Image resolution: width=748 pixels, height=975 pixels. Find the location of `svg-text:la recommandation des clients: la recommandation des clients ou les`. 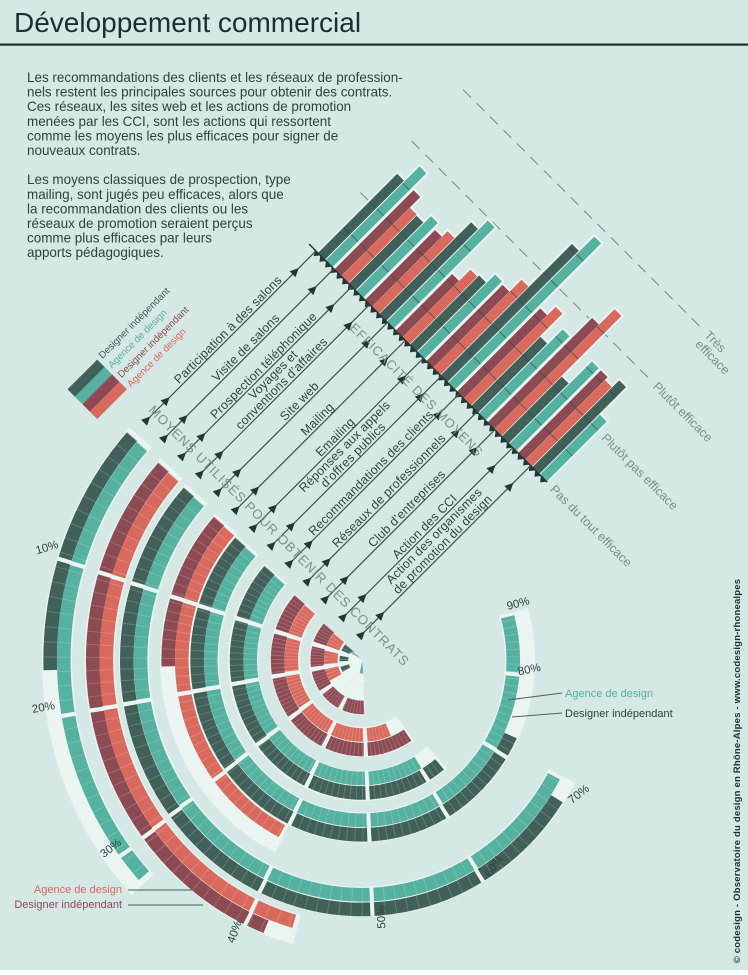

svg-text:la recommandation des clients: la recommandation des clients ou les is located at coordinates (137, 208).